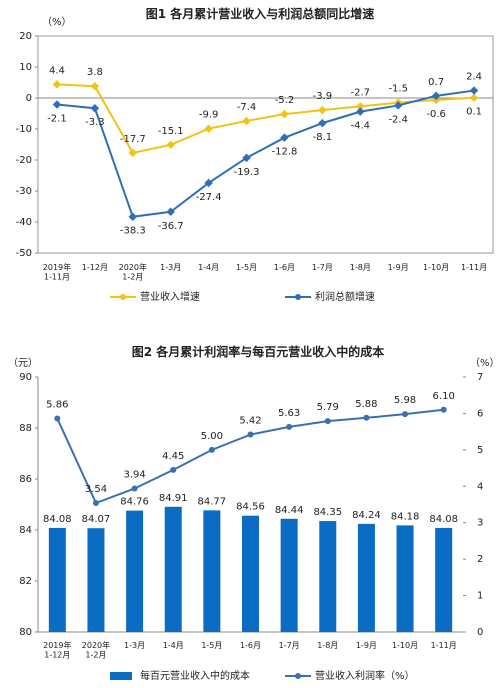 The height and width of the screenshot is (688, 503). I want to click on text-line: 3, so click(480, 523).